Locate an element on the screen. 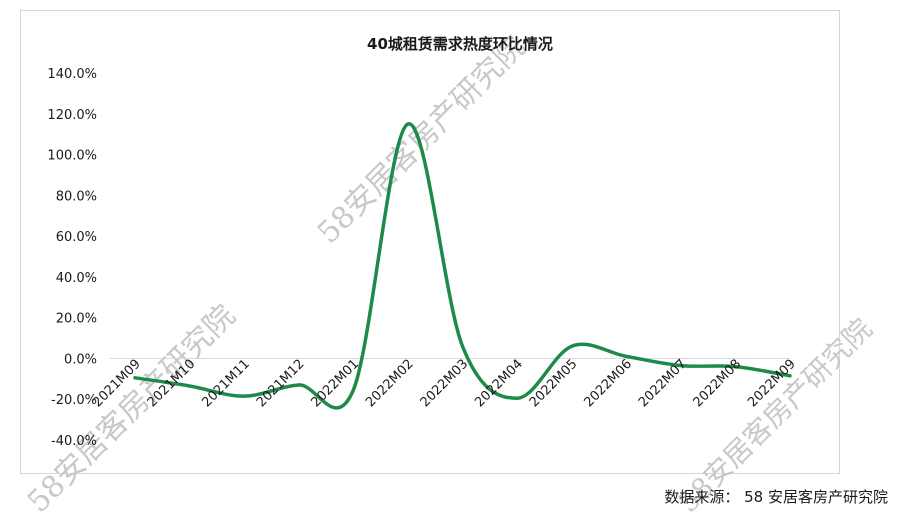  x-tick-label: 2022M06 is located at coordinates (608, 384).